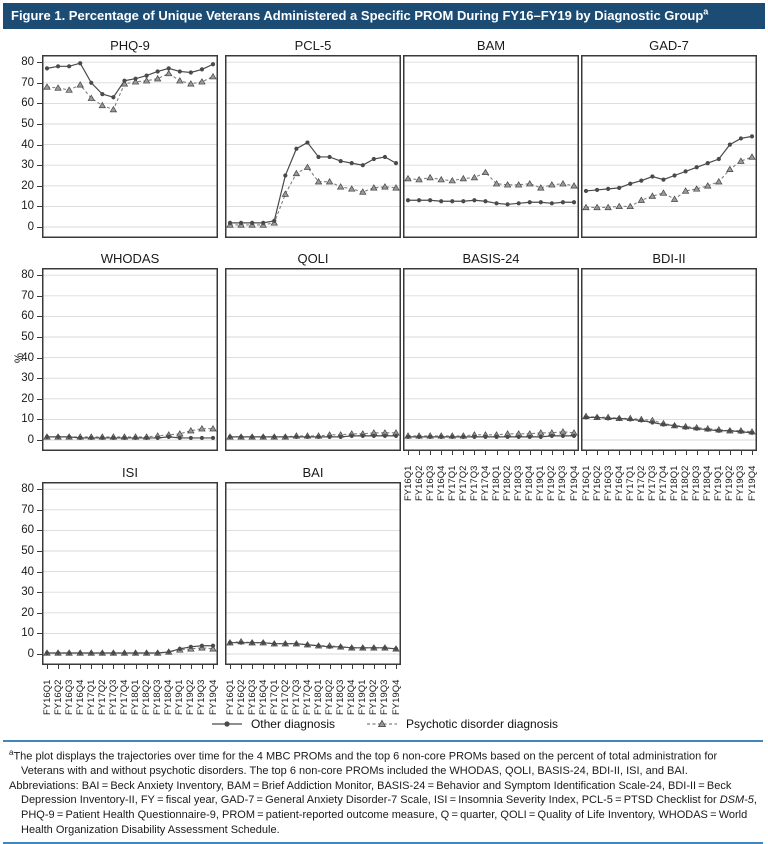 The height and width of the screenshot is (844, 768). What do you see at coordinates (27, 489) in the screenshot?
I see `y-tick-label: 80` at bounding box center [27, 489].